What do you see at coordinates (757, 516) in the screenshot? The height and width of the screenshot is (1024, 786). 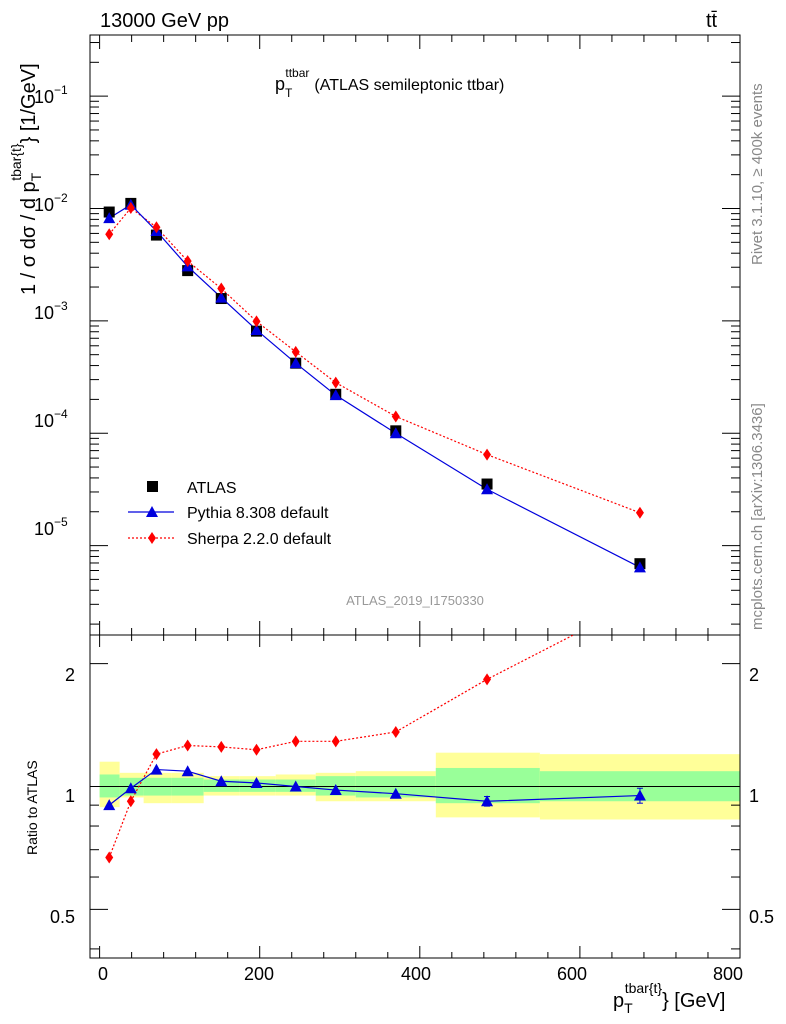 I see `mcplots-label: mcplots.cern.ch [arXiv:1306.3436]` at bounding box center [757, 516].